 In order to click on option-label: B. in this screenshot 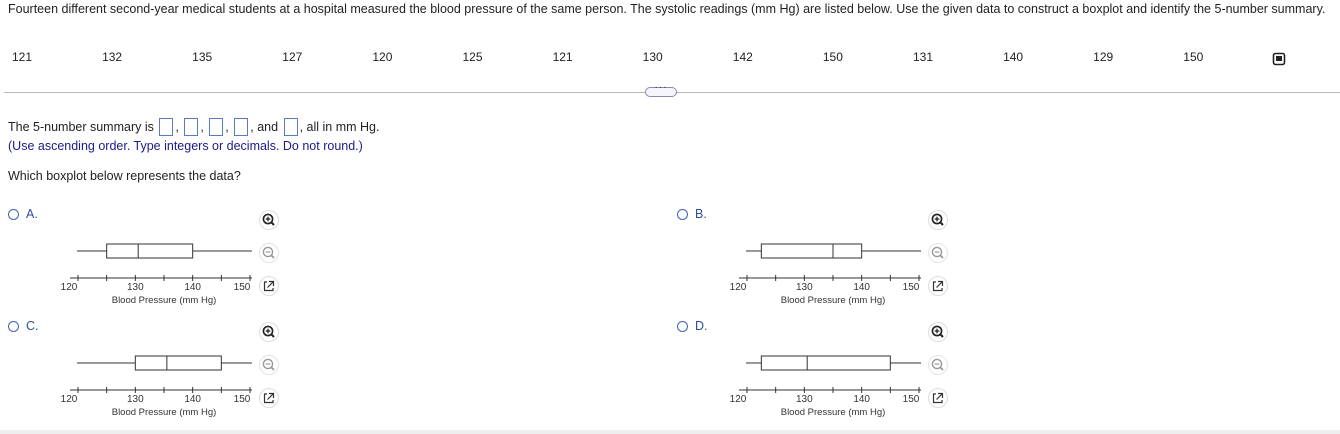, I will do `click(701, 214)`.